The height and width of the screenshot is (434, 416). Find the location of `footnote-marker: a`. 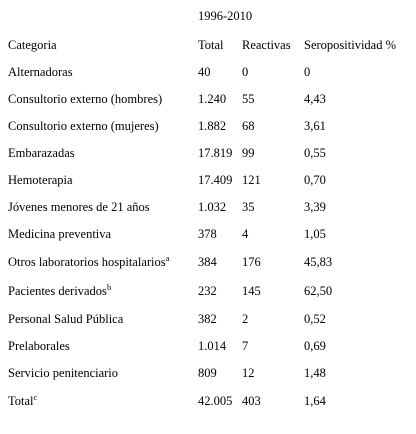

footnote-marker: a is located at coordinates (167, 257).